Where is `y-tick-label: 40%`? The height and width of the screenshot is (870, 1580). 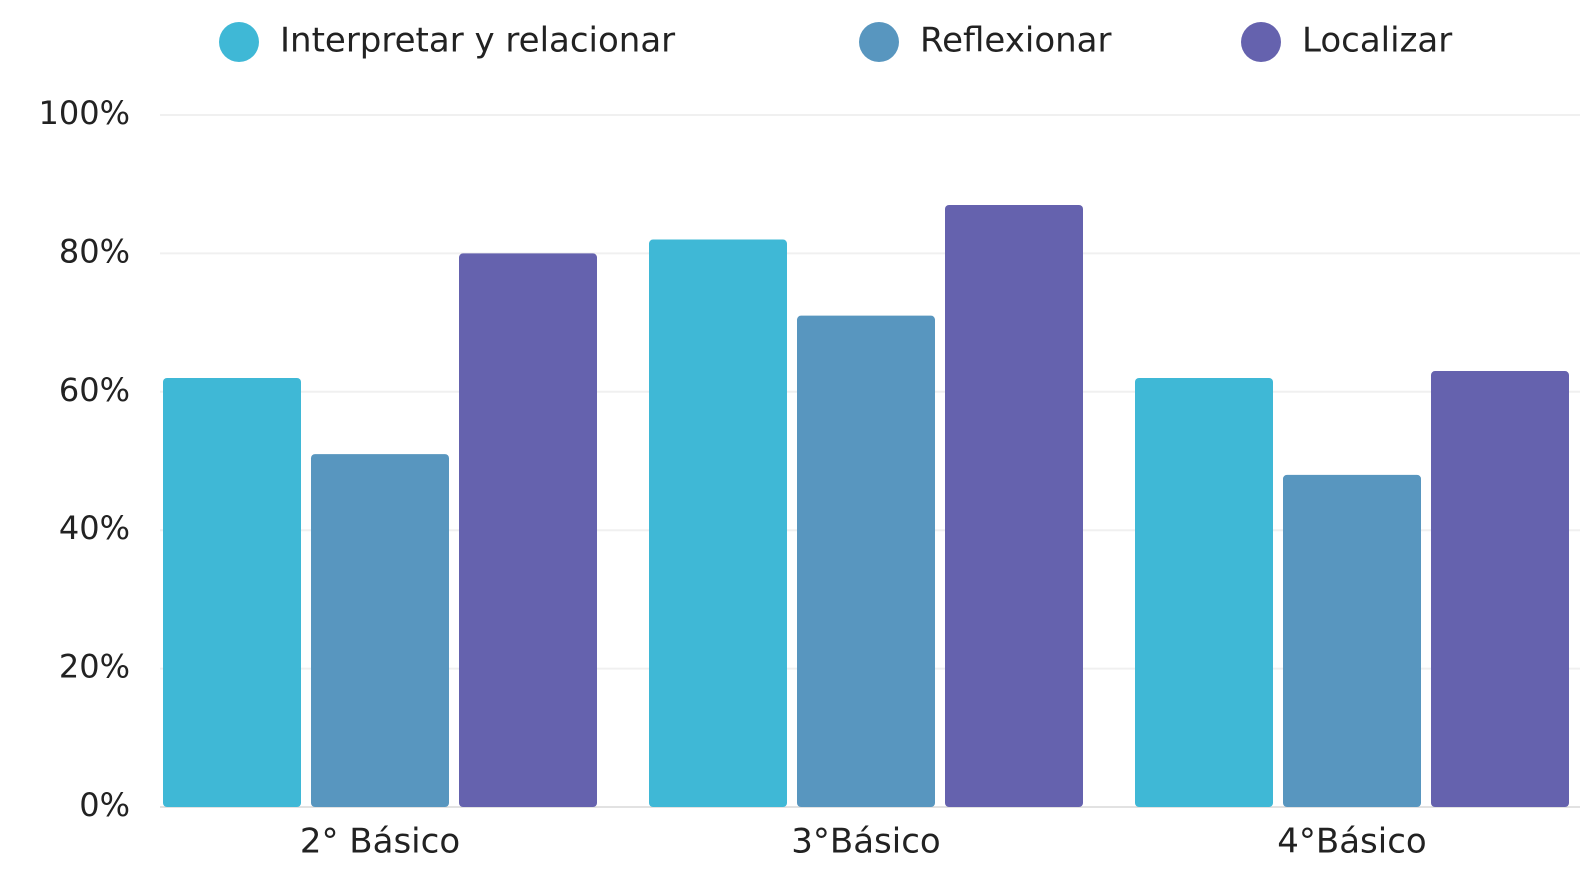 y-tick-label: 40% is located at coordinates (94, 528).